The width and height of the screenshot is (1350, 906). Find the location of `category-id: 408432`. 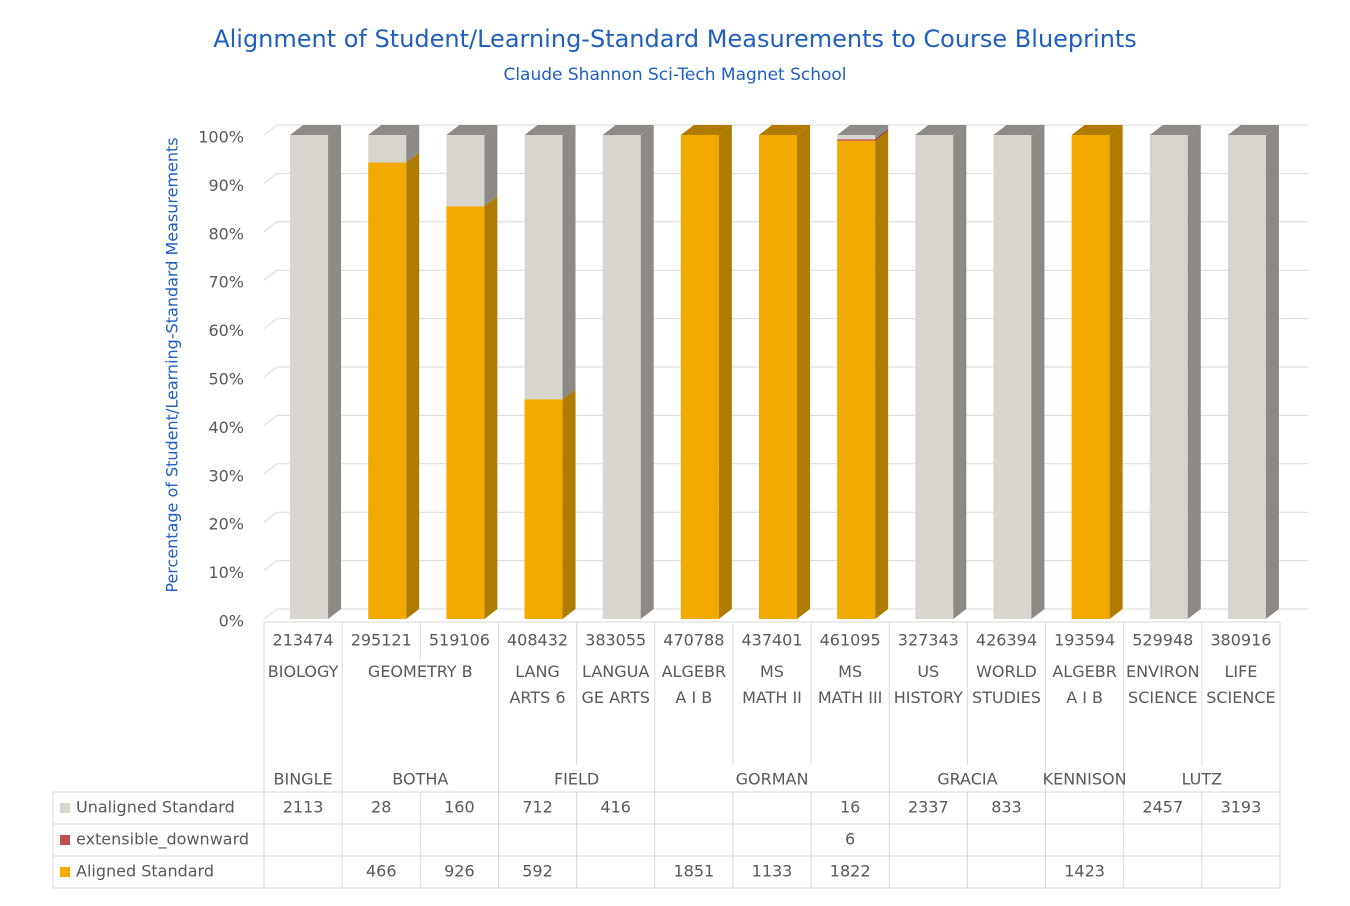

category-id: 408432 is located at coordinates (537, 640).